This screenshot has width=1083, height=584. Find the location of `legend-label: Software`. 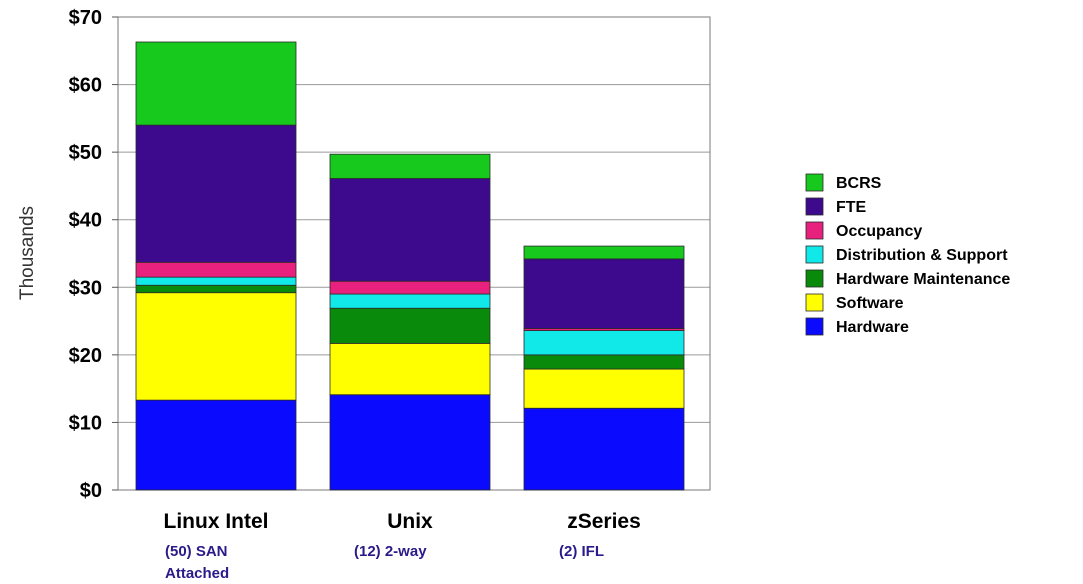

legend-label: Software is located at coordinates (870, 303).